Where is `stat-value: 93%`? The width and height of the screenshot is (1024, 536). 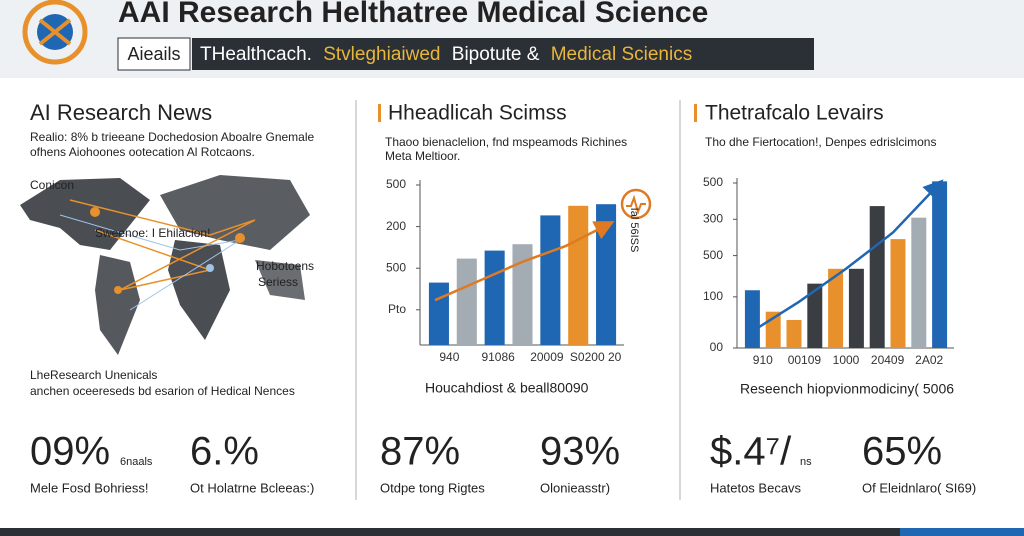 stat-value: 93% is located at coordinates (580, 452).